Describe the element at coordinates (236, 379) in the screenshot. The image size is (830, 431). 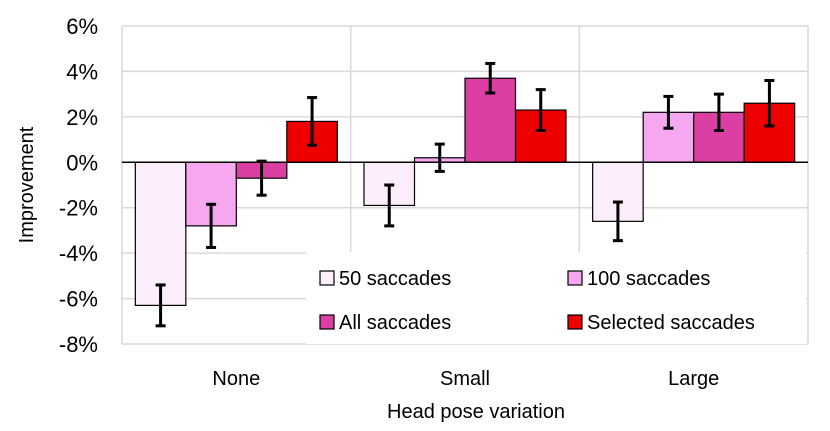
I see `x-tick-label: None` at that location.